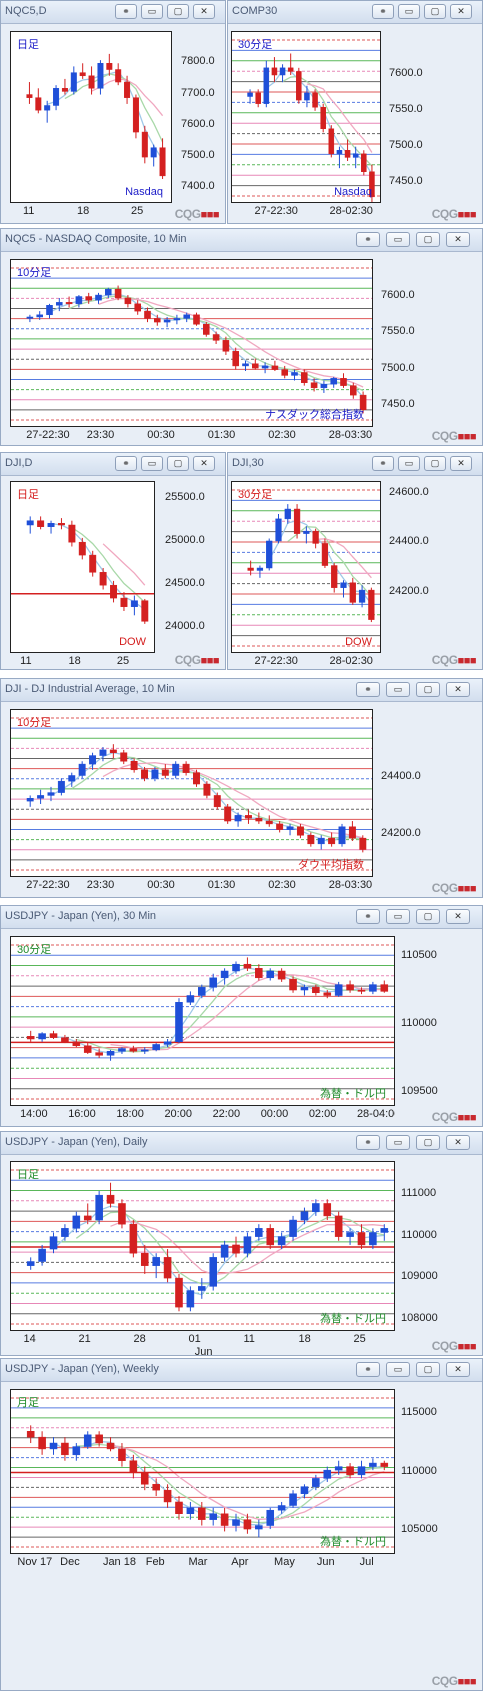 The width and height of the screenshot is (483, 1691). Describe the element at coordinates (440, 1021) in the screenshot. I see `price-axis: 110500 110000 109500` at that location.